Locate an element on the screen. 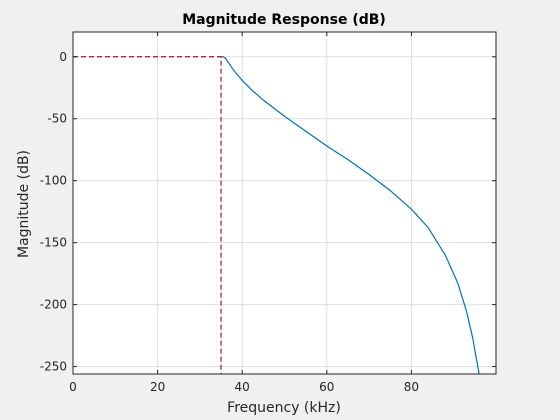  y-tick-label: -100 is located at coordinates (53, 181).